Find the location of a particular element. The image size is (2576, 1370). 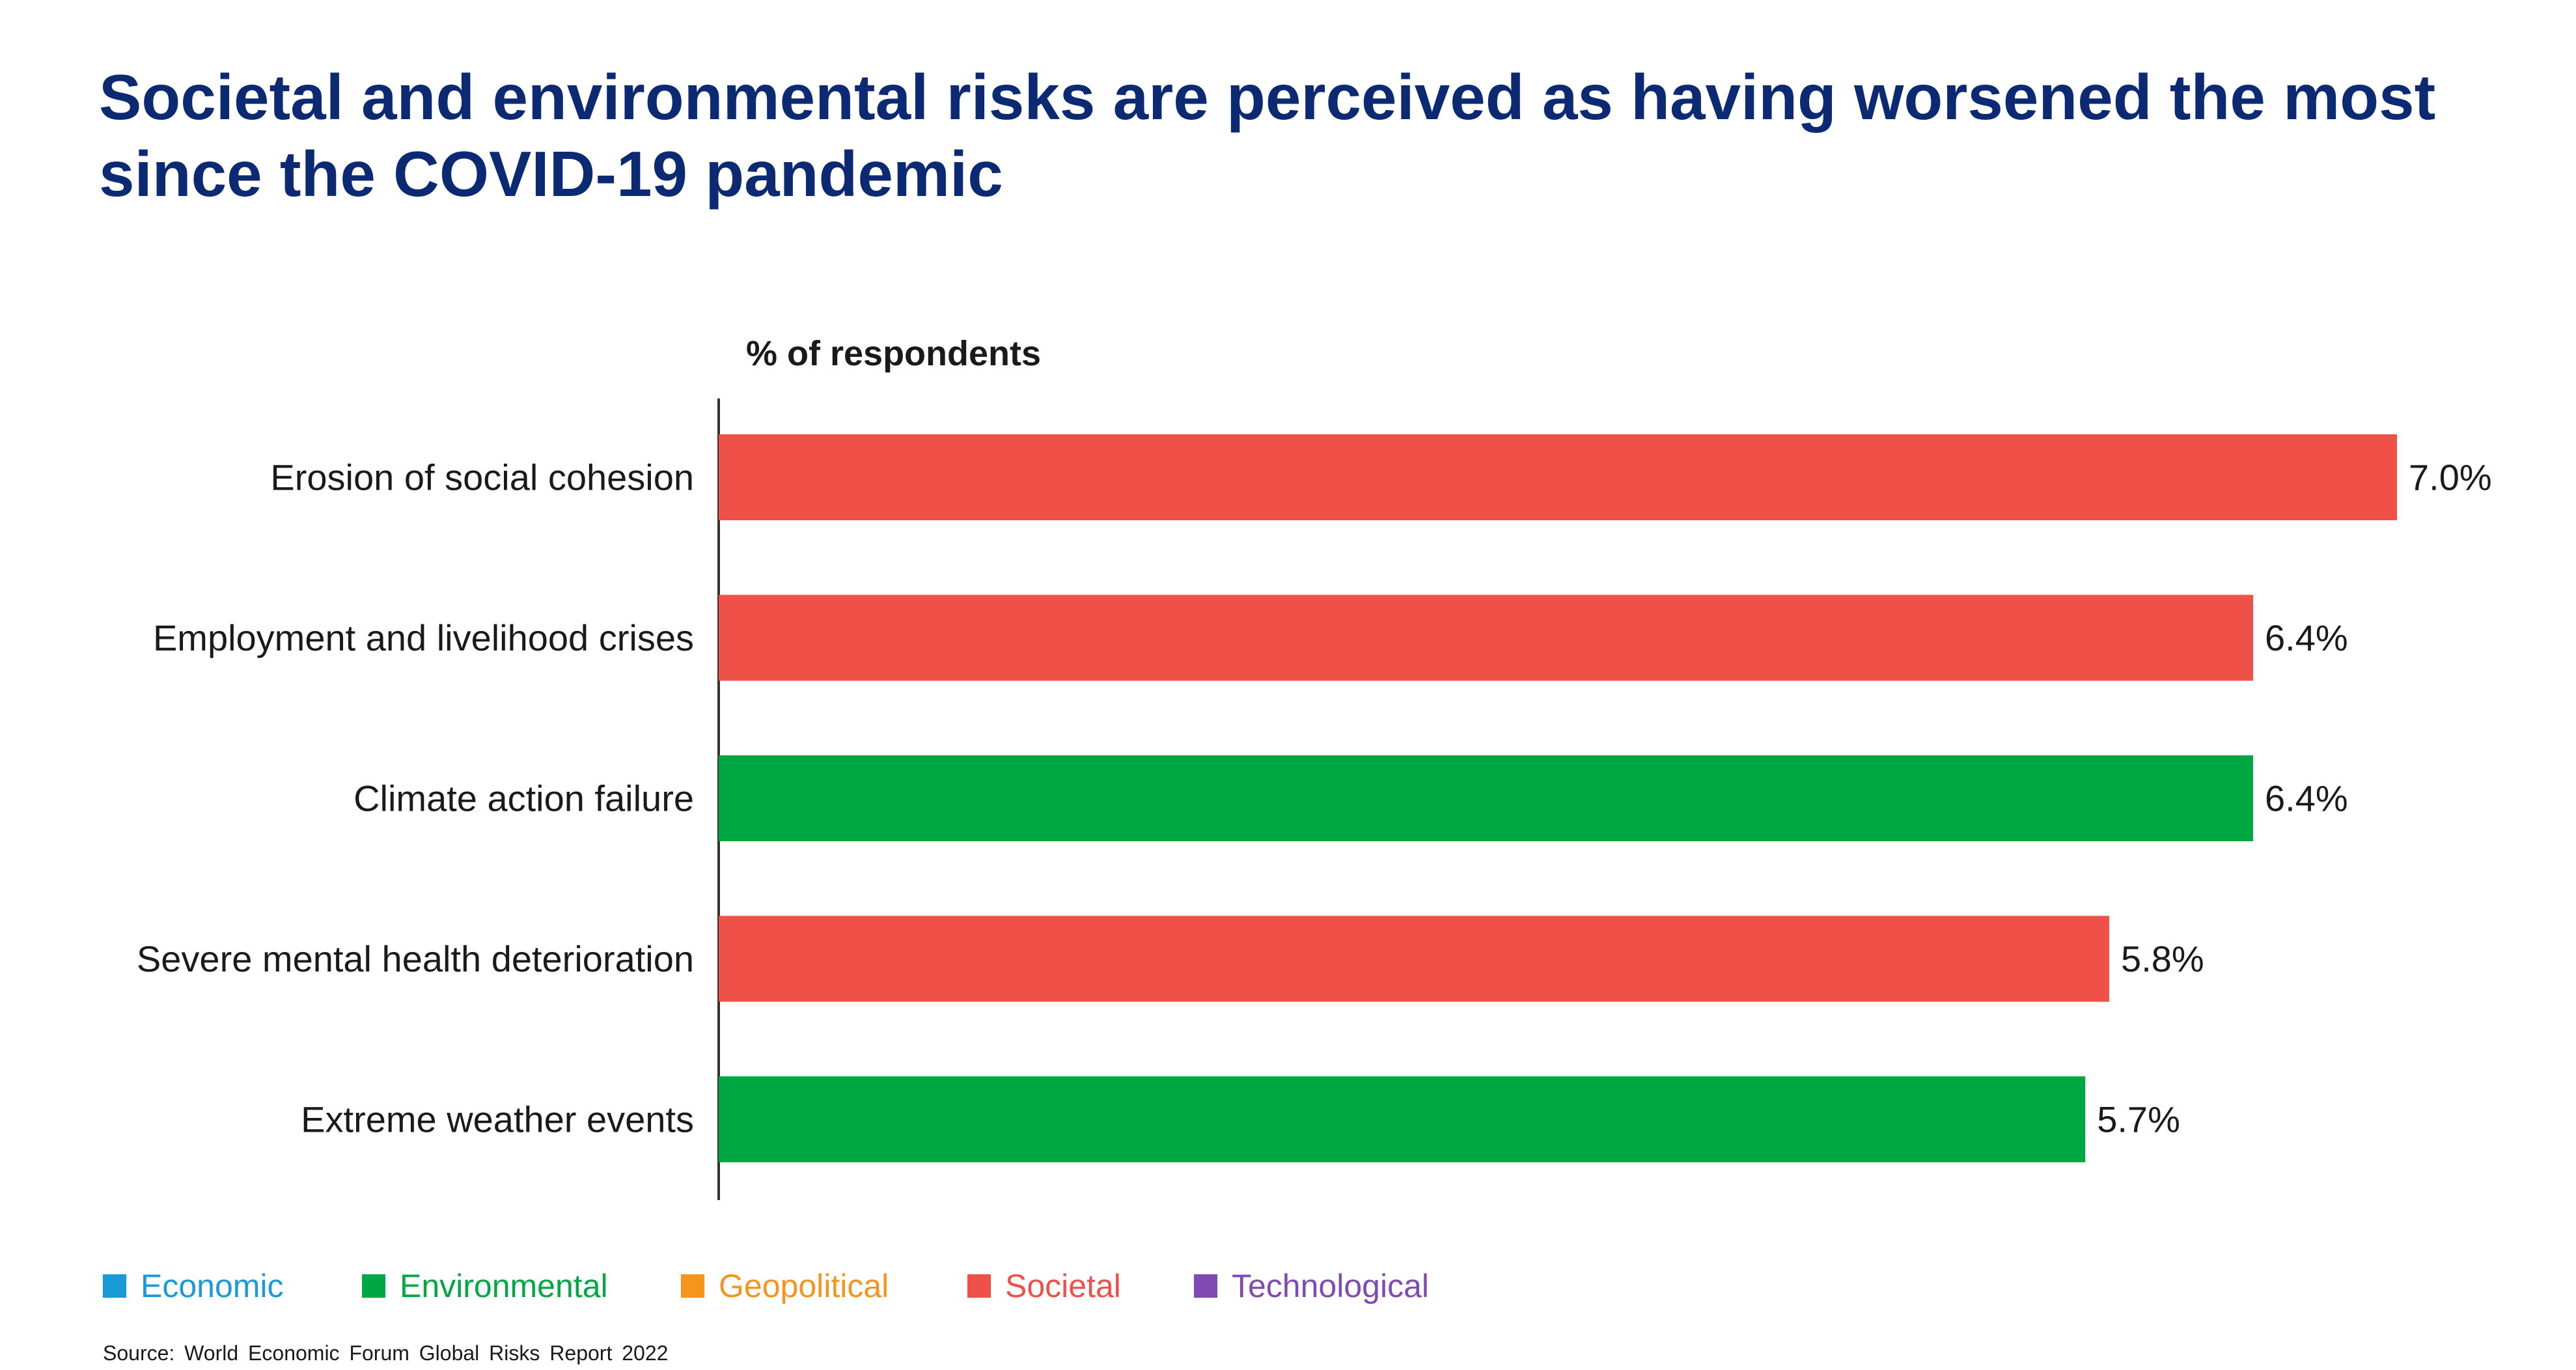

legend-item-technological: Technological is located at coordinates (1311, 1286).